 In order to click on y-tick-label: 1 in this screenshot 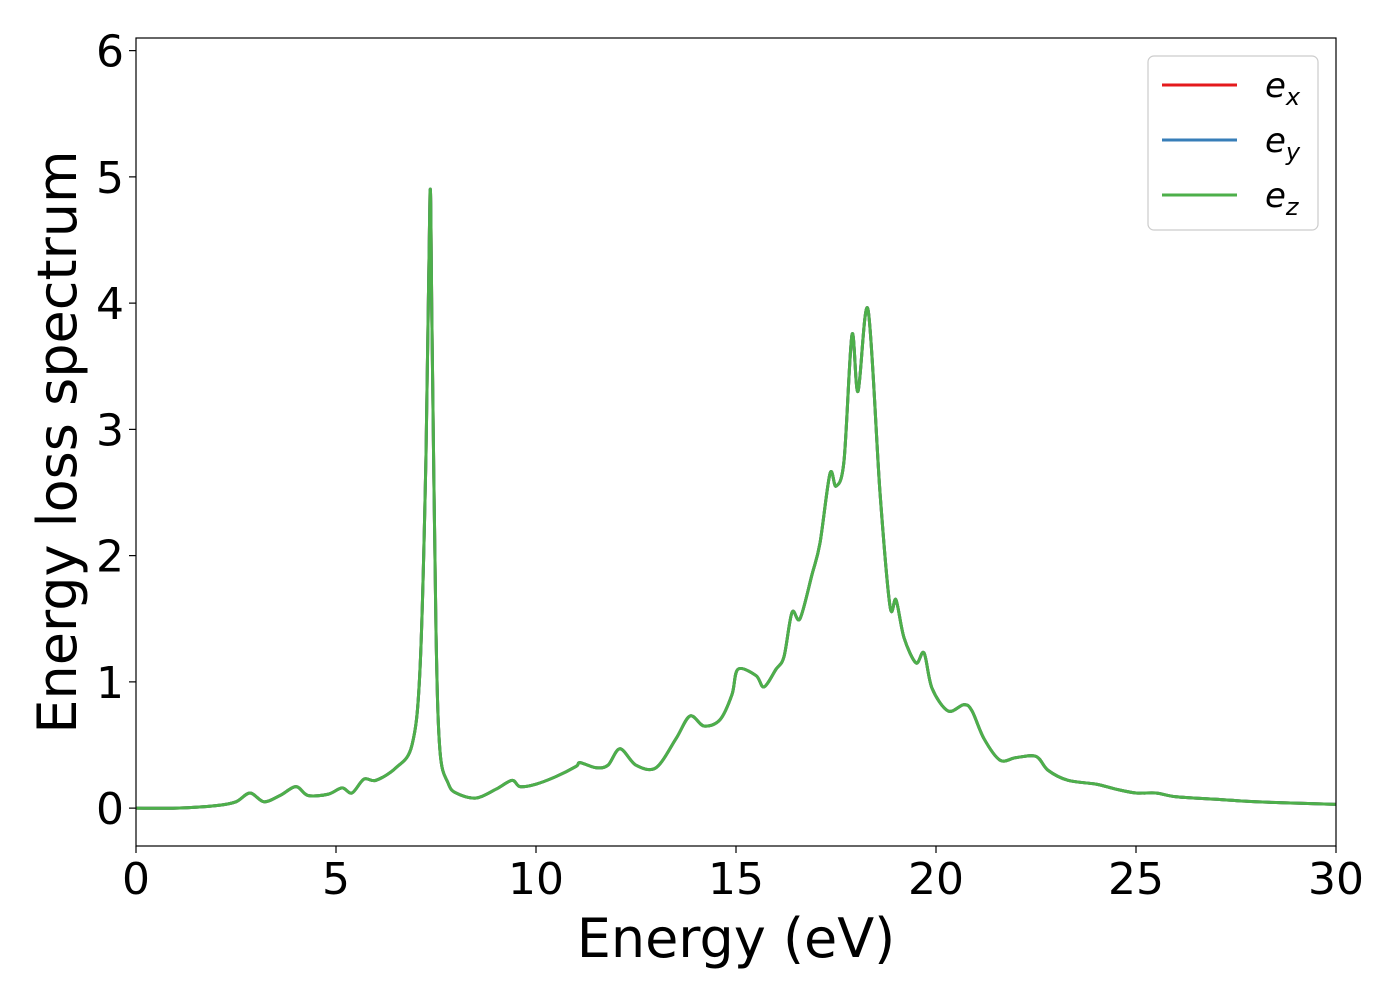, I will do `click(110, 683)`.